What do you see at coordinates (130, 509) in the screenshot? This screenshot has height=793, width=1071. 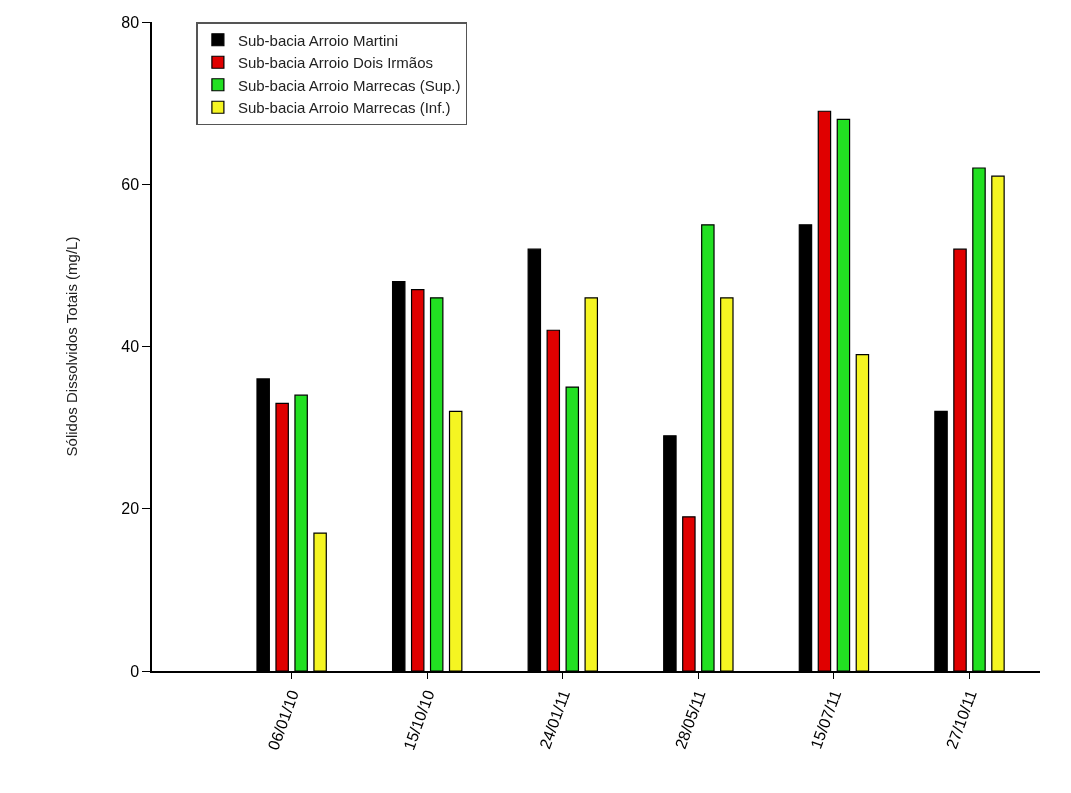 I see `y-tick-label: 20` at bounding box center [130, 509].